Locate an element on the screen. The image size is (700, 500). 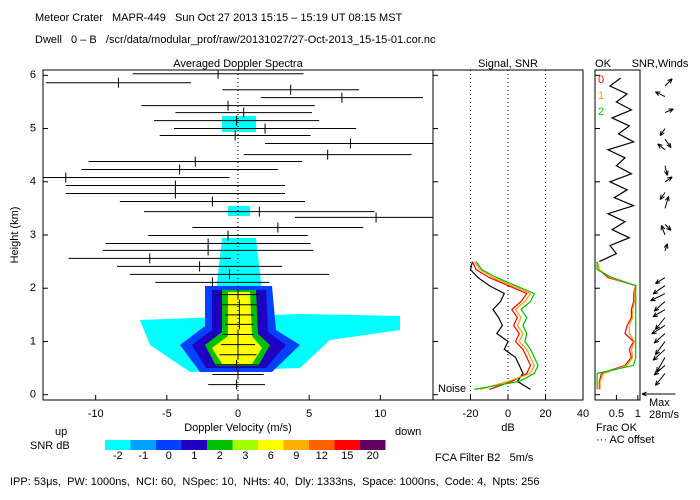
x-tick-label: 40 is located at coordinates (583, 414).